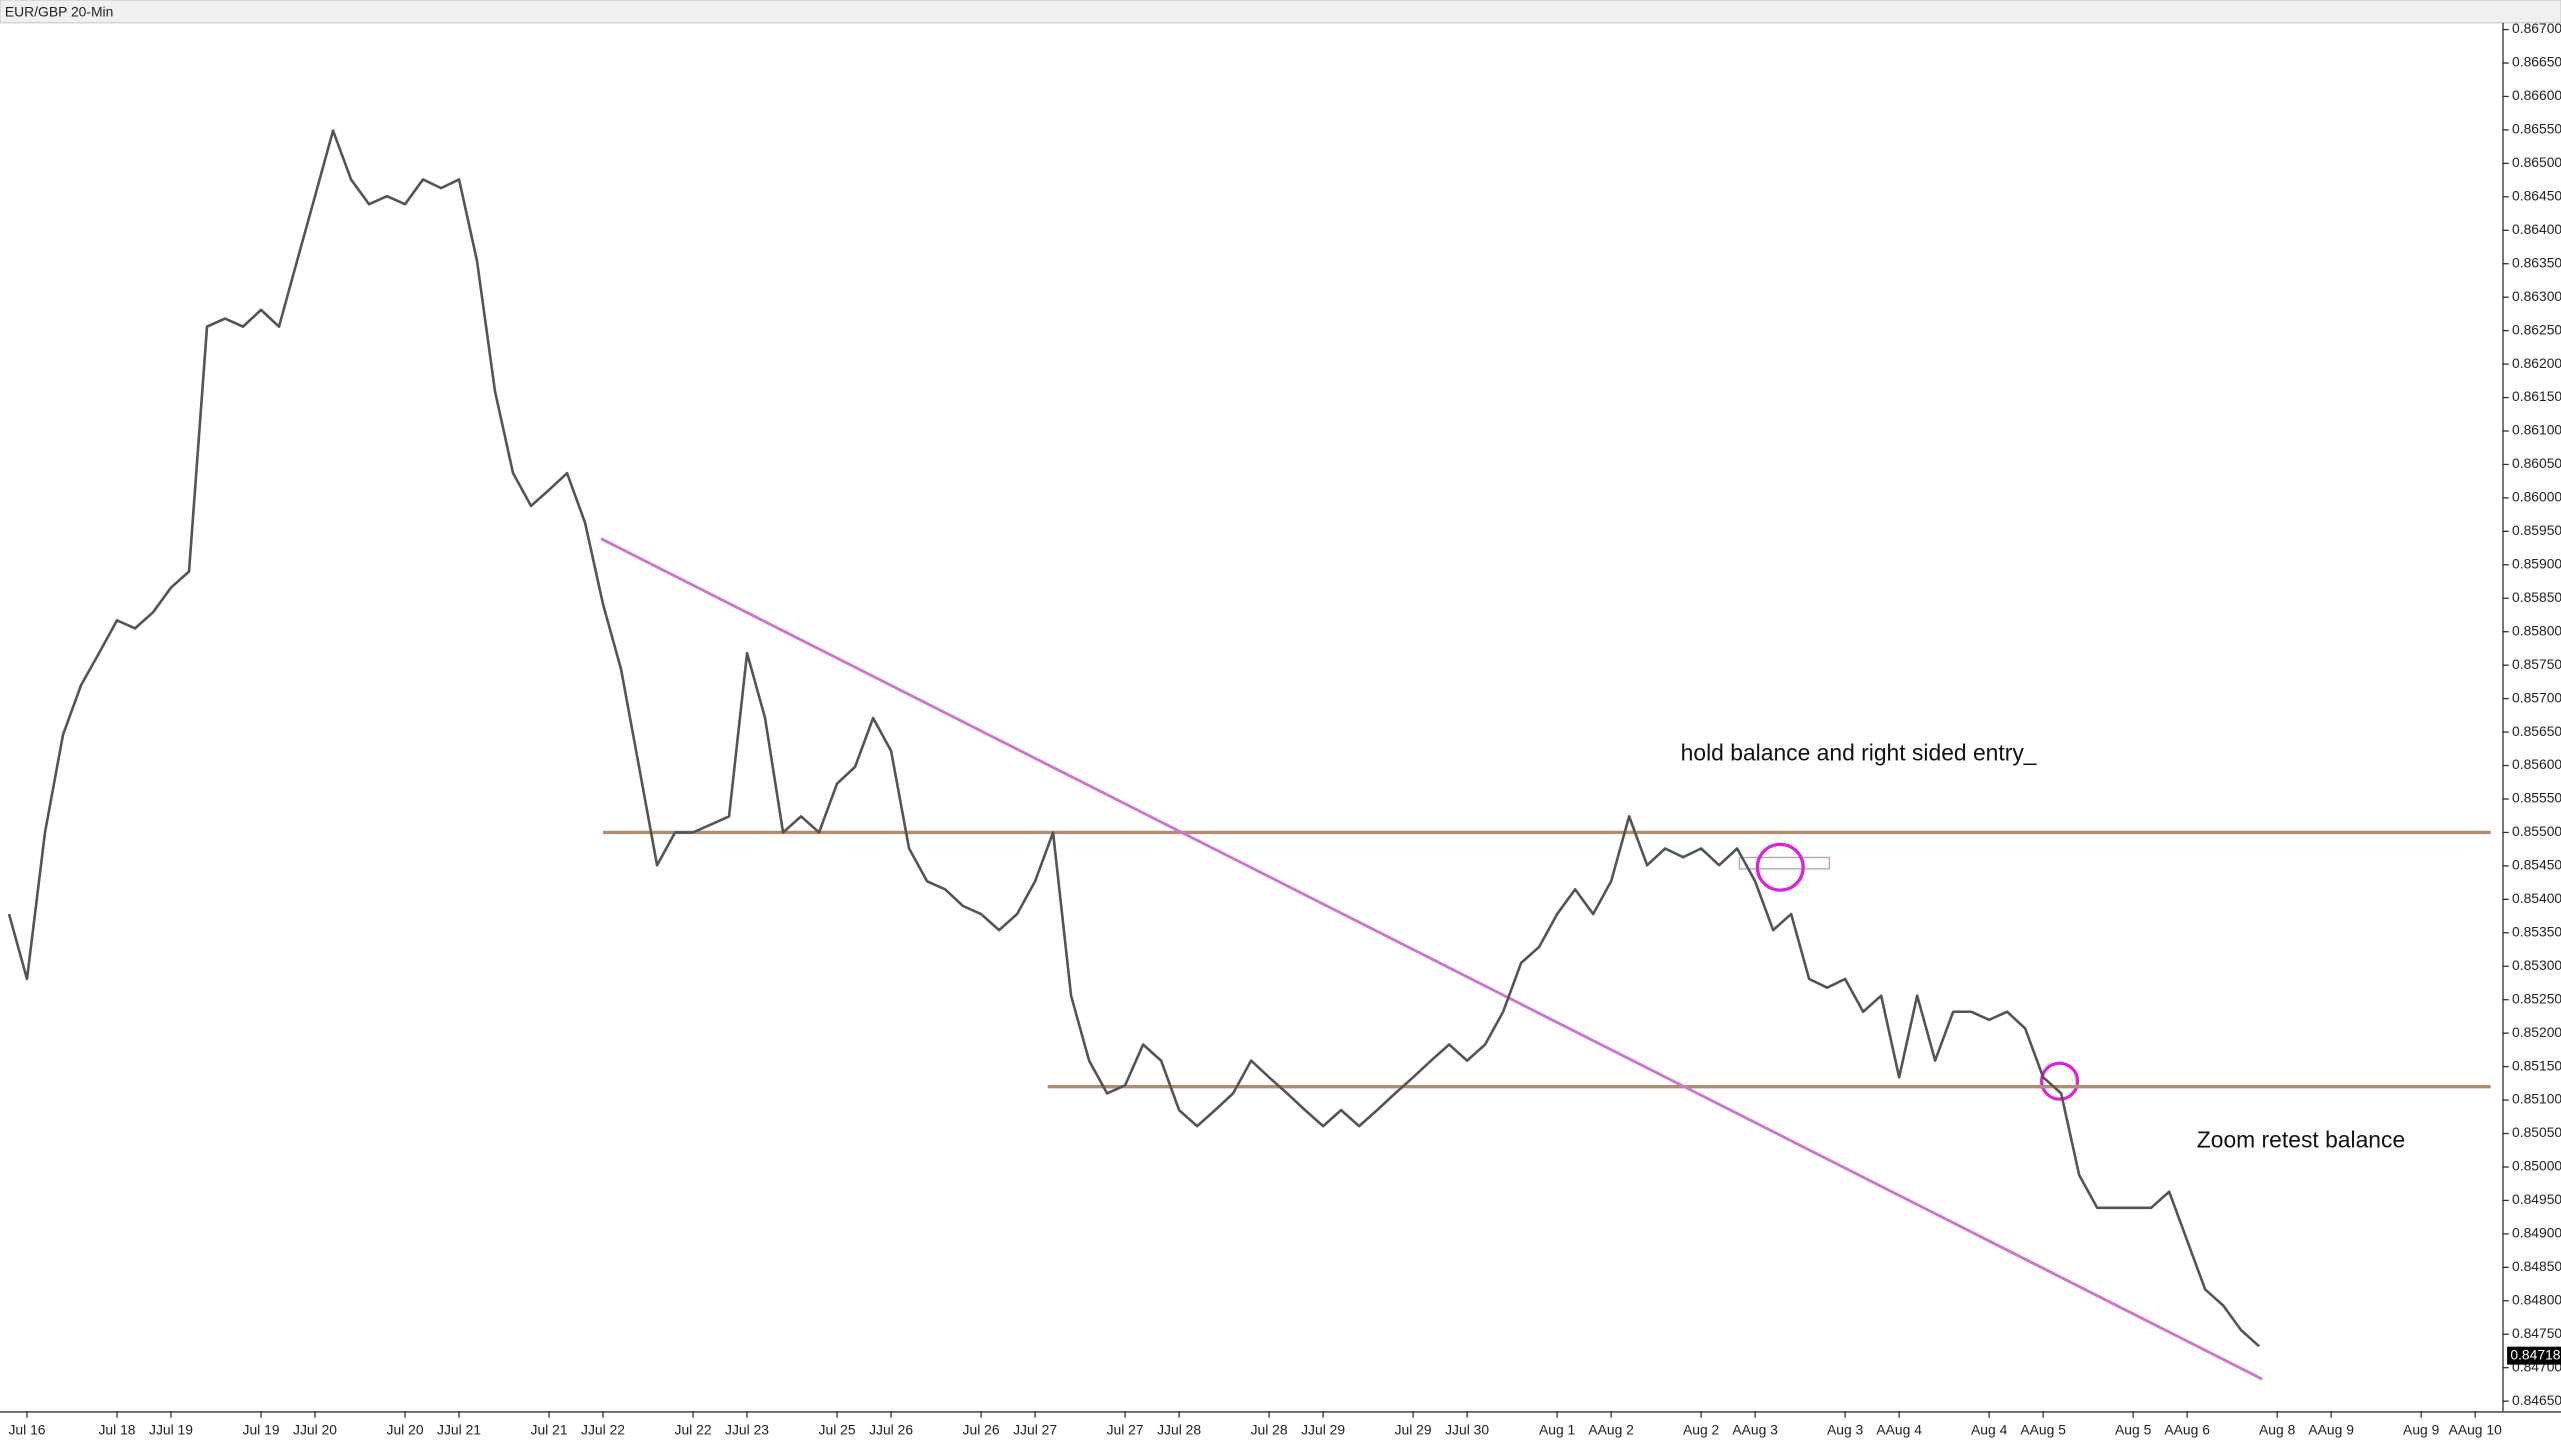  I want to click on y-tick-label: 0.85300, so click(2536, 965).